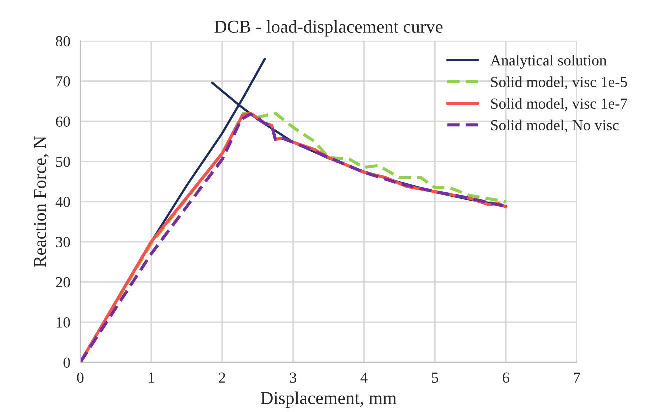 The image size is (671, 412). What do you see at coordinates (63, 323) in the screenshot?
I see `y-tick-label: 10` at bounding box center [63, 323].